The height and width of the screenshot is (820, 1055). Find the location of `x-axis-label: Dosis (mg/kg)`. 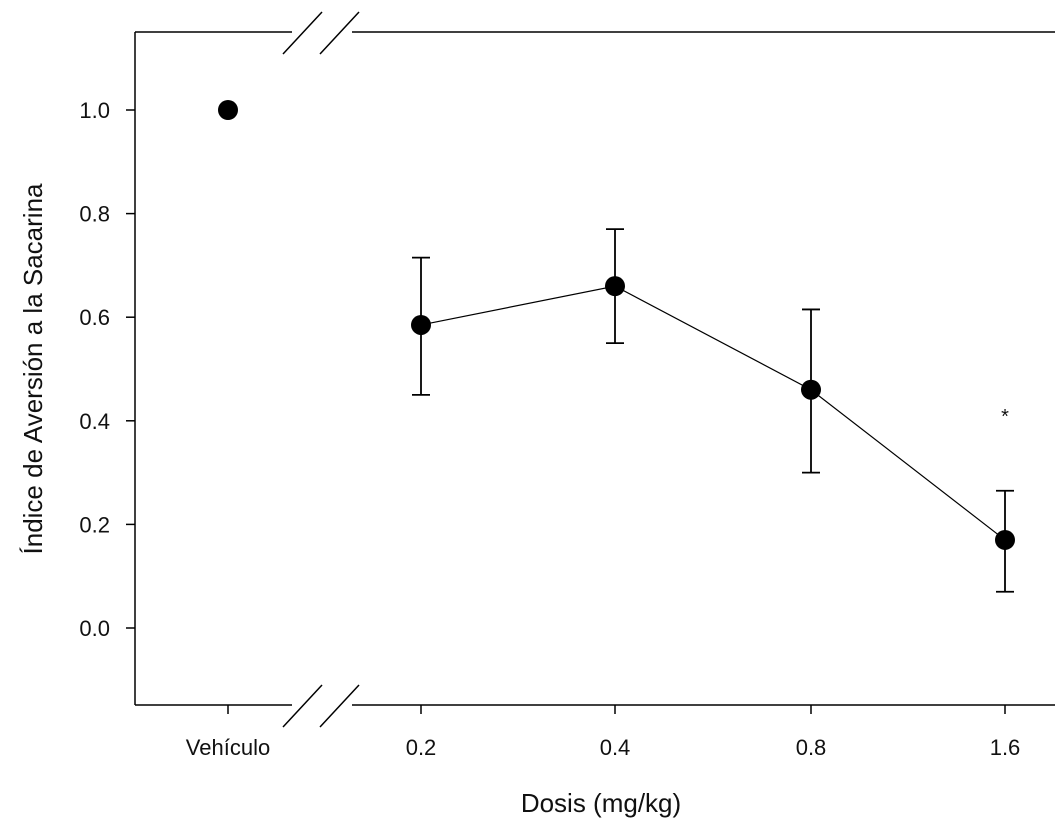

x-axis-label: Dosis (mg/kg) is located at coordinates (601, 803).